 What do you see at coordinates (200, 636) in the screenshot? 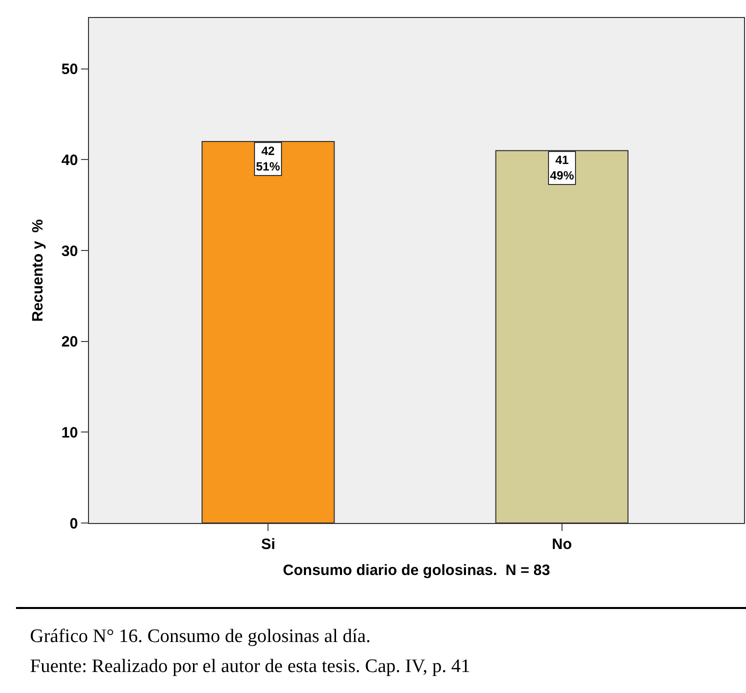
I see `text: Gráfico N° 16. Consumo de golosinas al día.` at bounding box center [200, 636].